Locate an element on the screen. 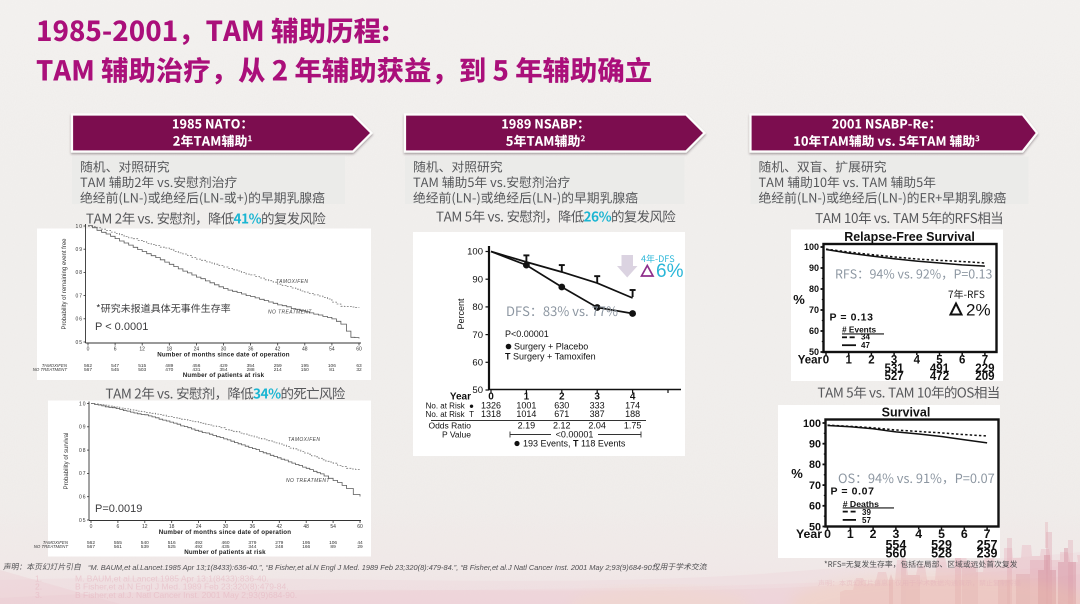  svg-text: 503 is located at coordinates (142, 370).